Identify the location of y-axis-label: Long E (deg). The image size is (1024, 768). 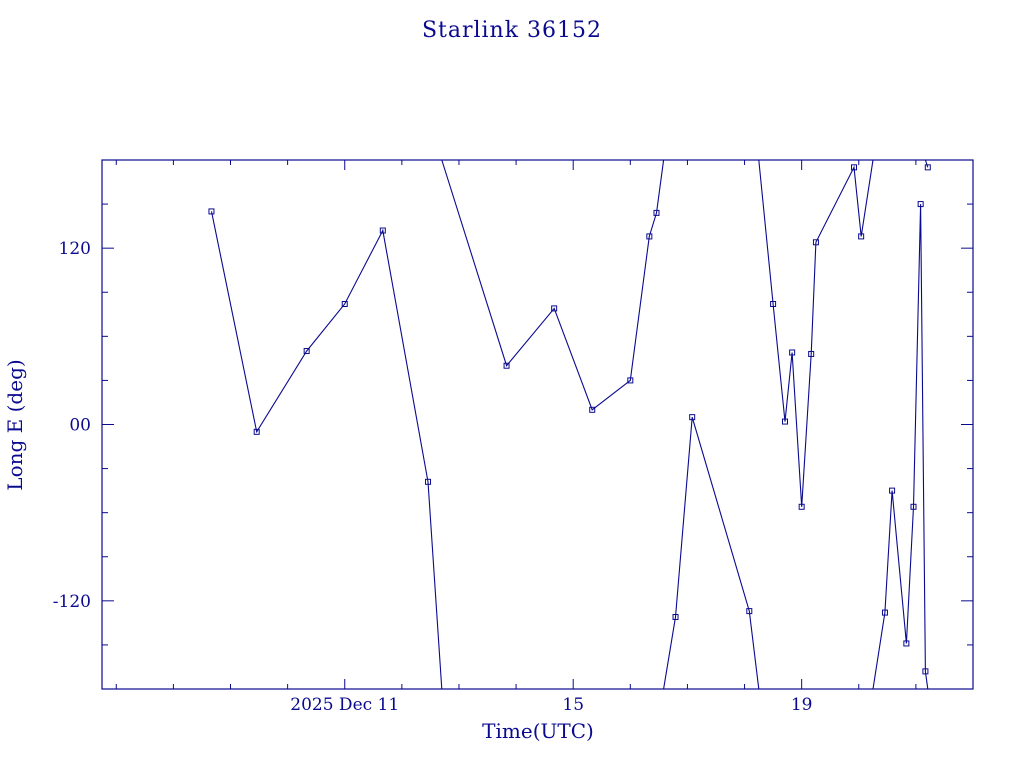
(15, 424).